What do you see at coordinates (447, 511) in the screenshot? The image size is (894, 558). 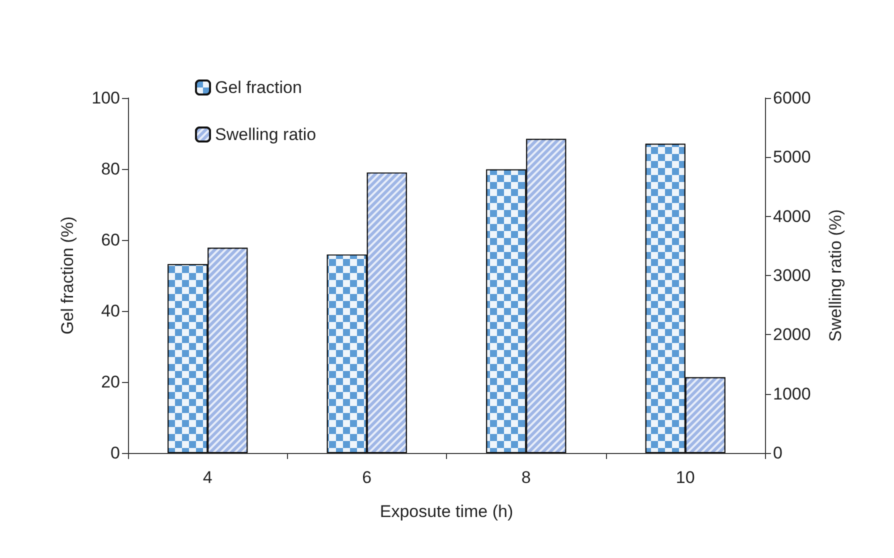 I see `x-axis-title: Exposute time (h)` at bounding box center [447, 511].